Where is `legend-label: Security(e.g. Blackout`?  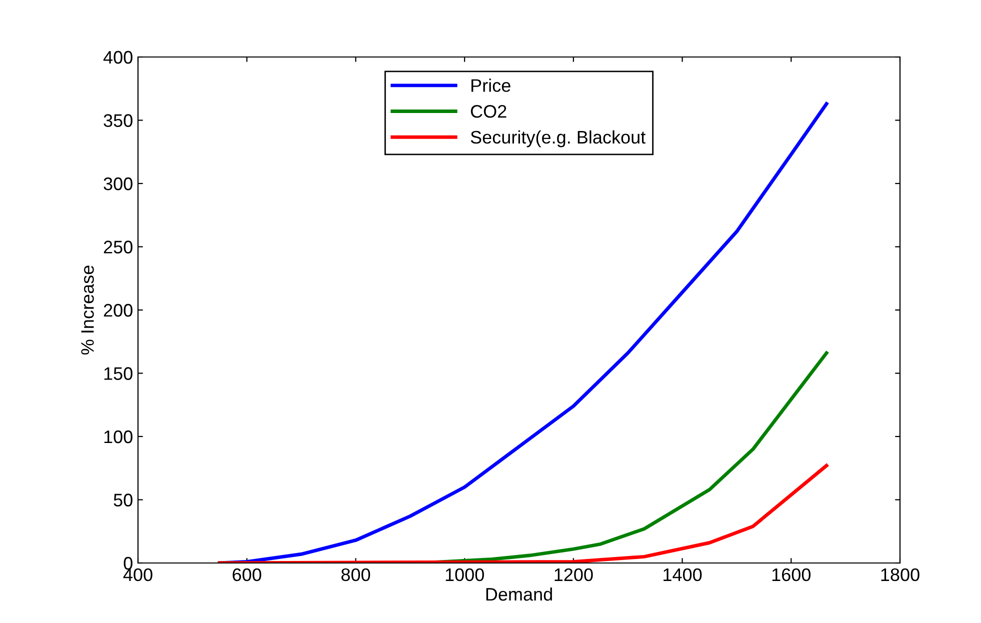
legend-label: Security(e.g. Blackout is located at coordinates (558, 139).